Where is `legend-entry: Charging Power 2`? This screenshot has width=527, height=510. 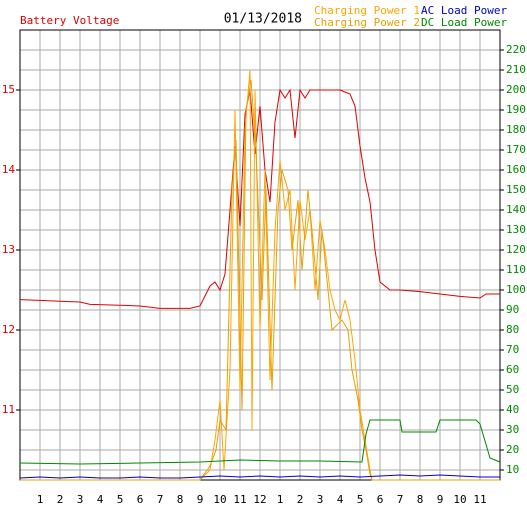
legend-entry: Charging Power 2 is located at coordinates (367, 22).